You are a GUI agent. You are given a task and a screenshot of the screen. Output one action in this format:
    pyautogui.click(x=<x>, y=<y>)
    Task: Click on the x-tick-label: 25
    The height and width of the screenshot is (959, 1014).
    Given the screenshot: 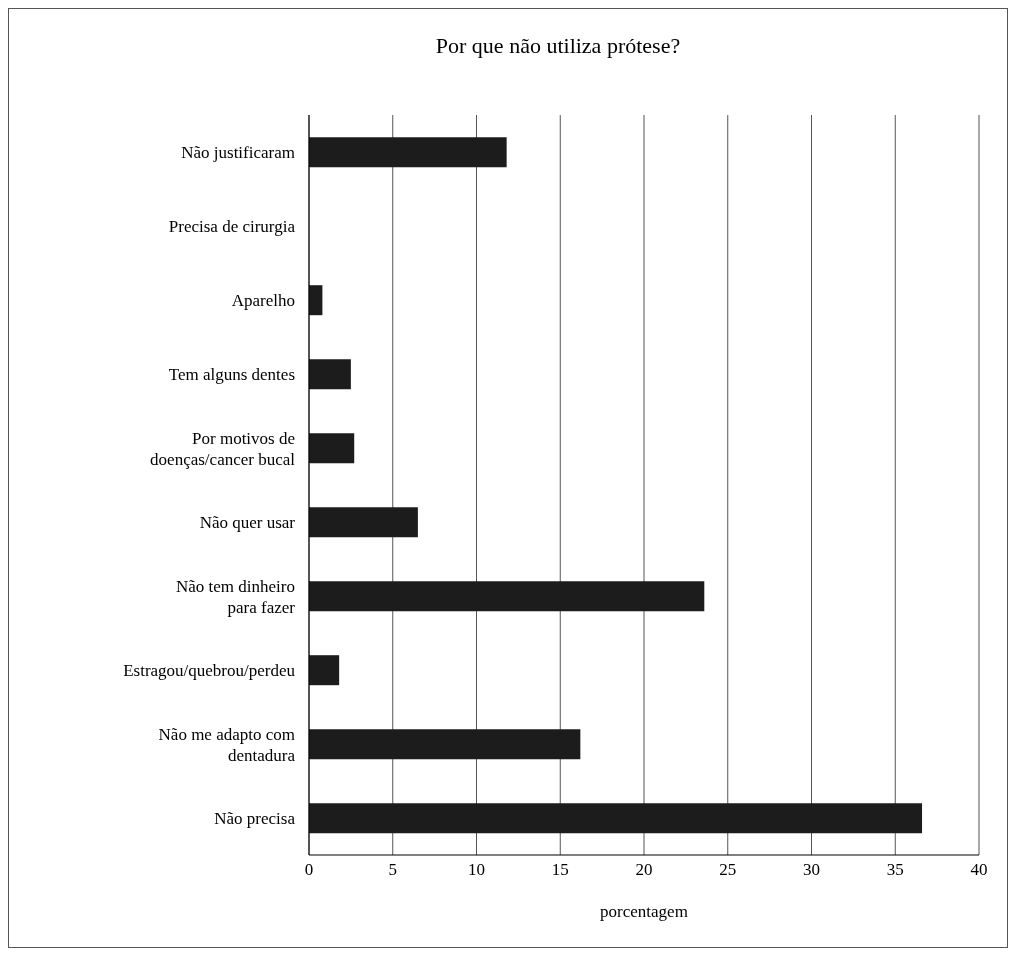 What is the action you would take?
    pyautogui.click(x=728, y=870)
    